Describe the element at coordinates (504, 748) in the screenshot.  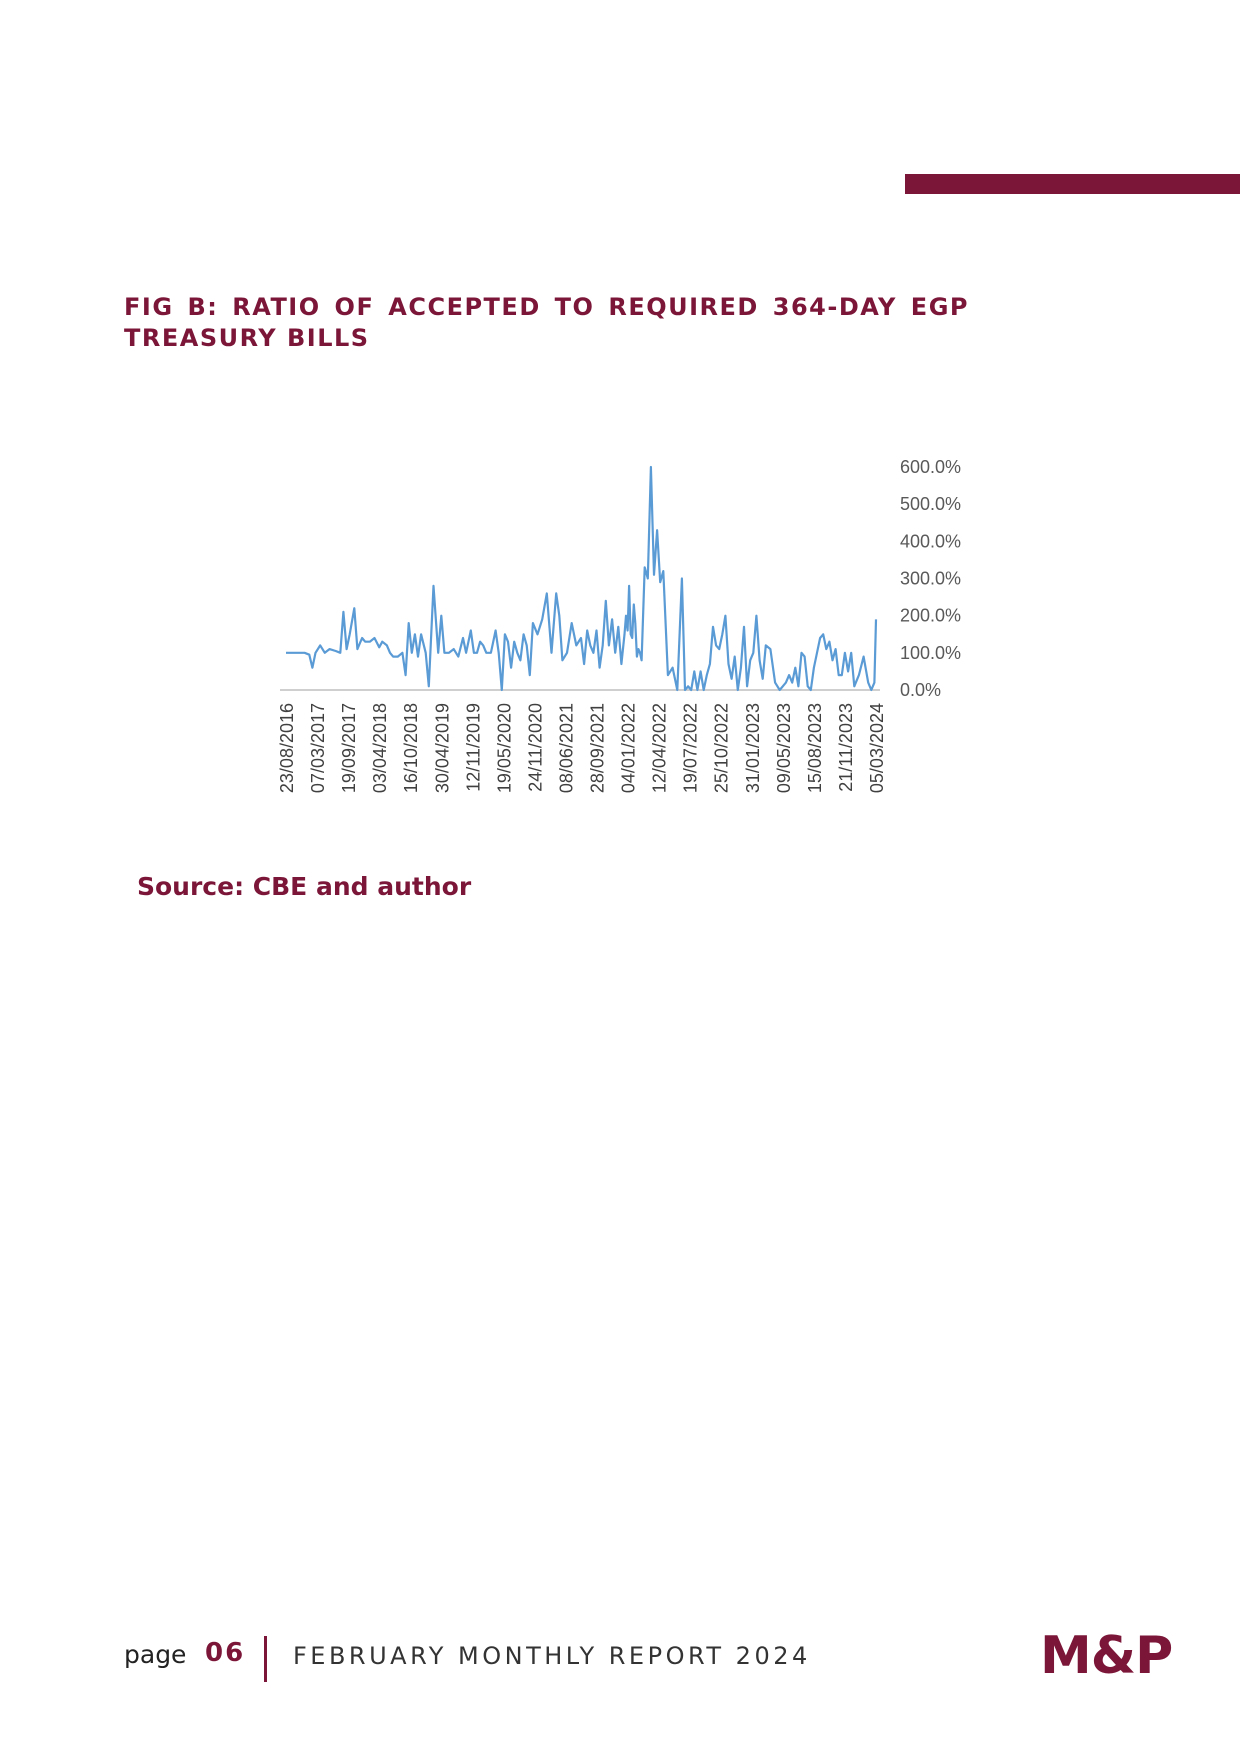
I see `x-tick-label: 19/05/2020` at that location.